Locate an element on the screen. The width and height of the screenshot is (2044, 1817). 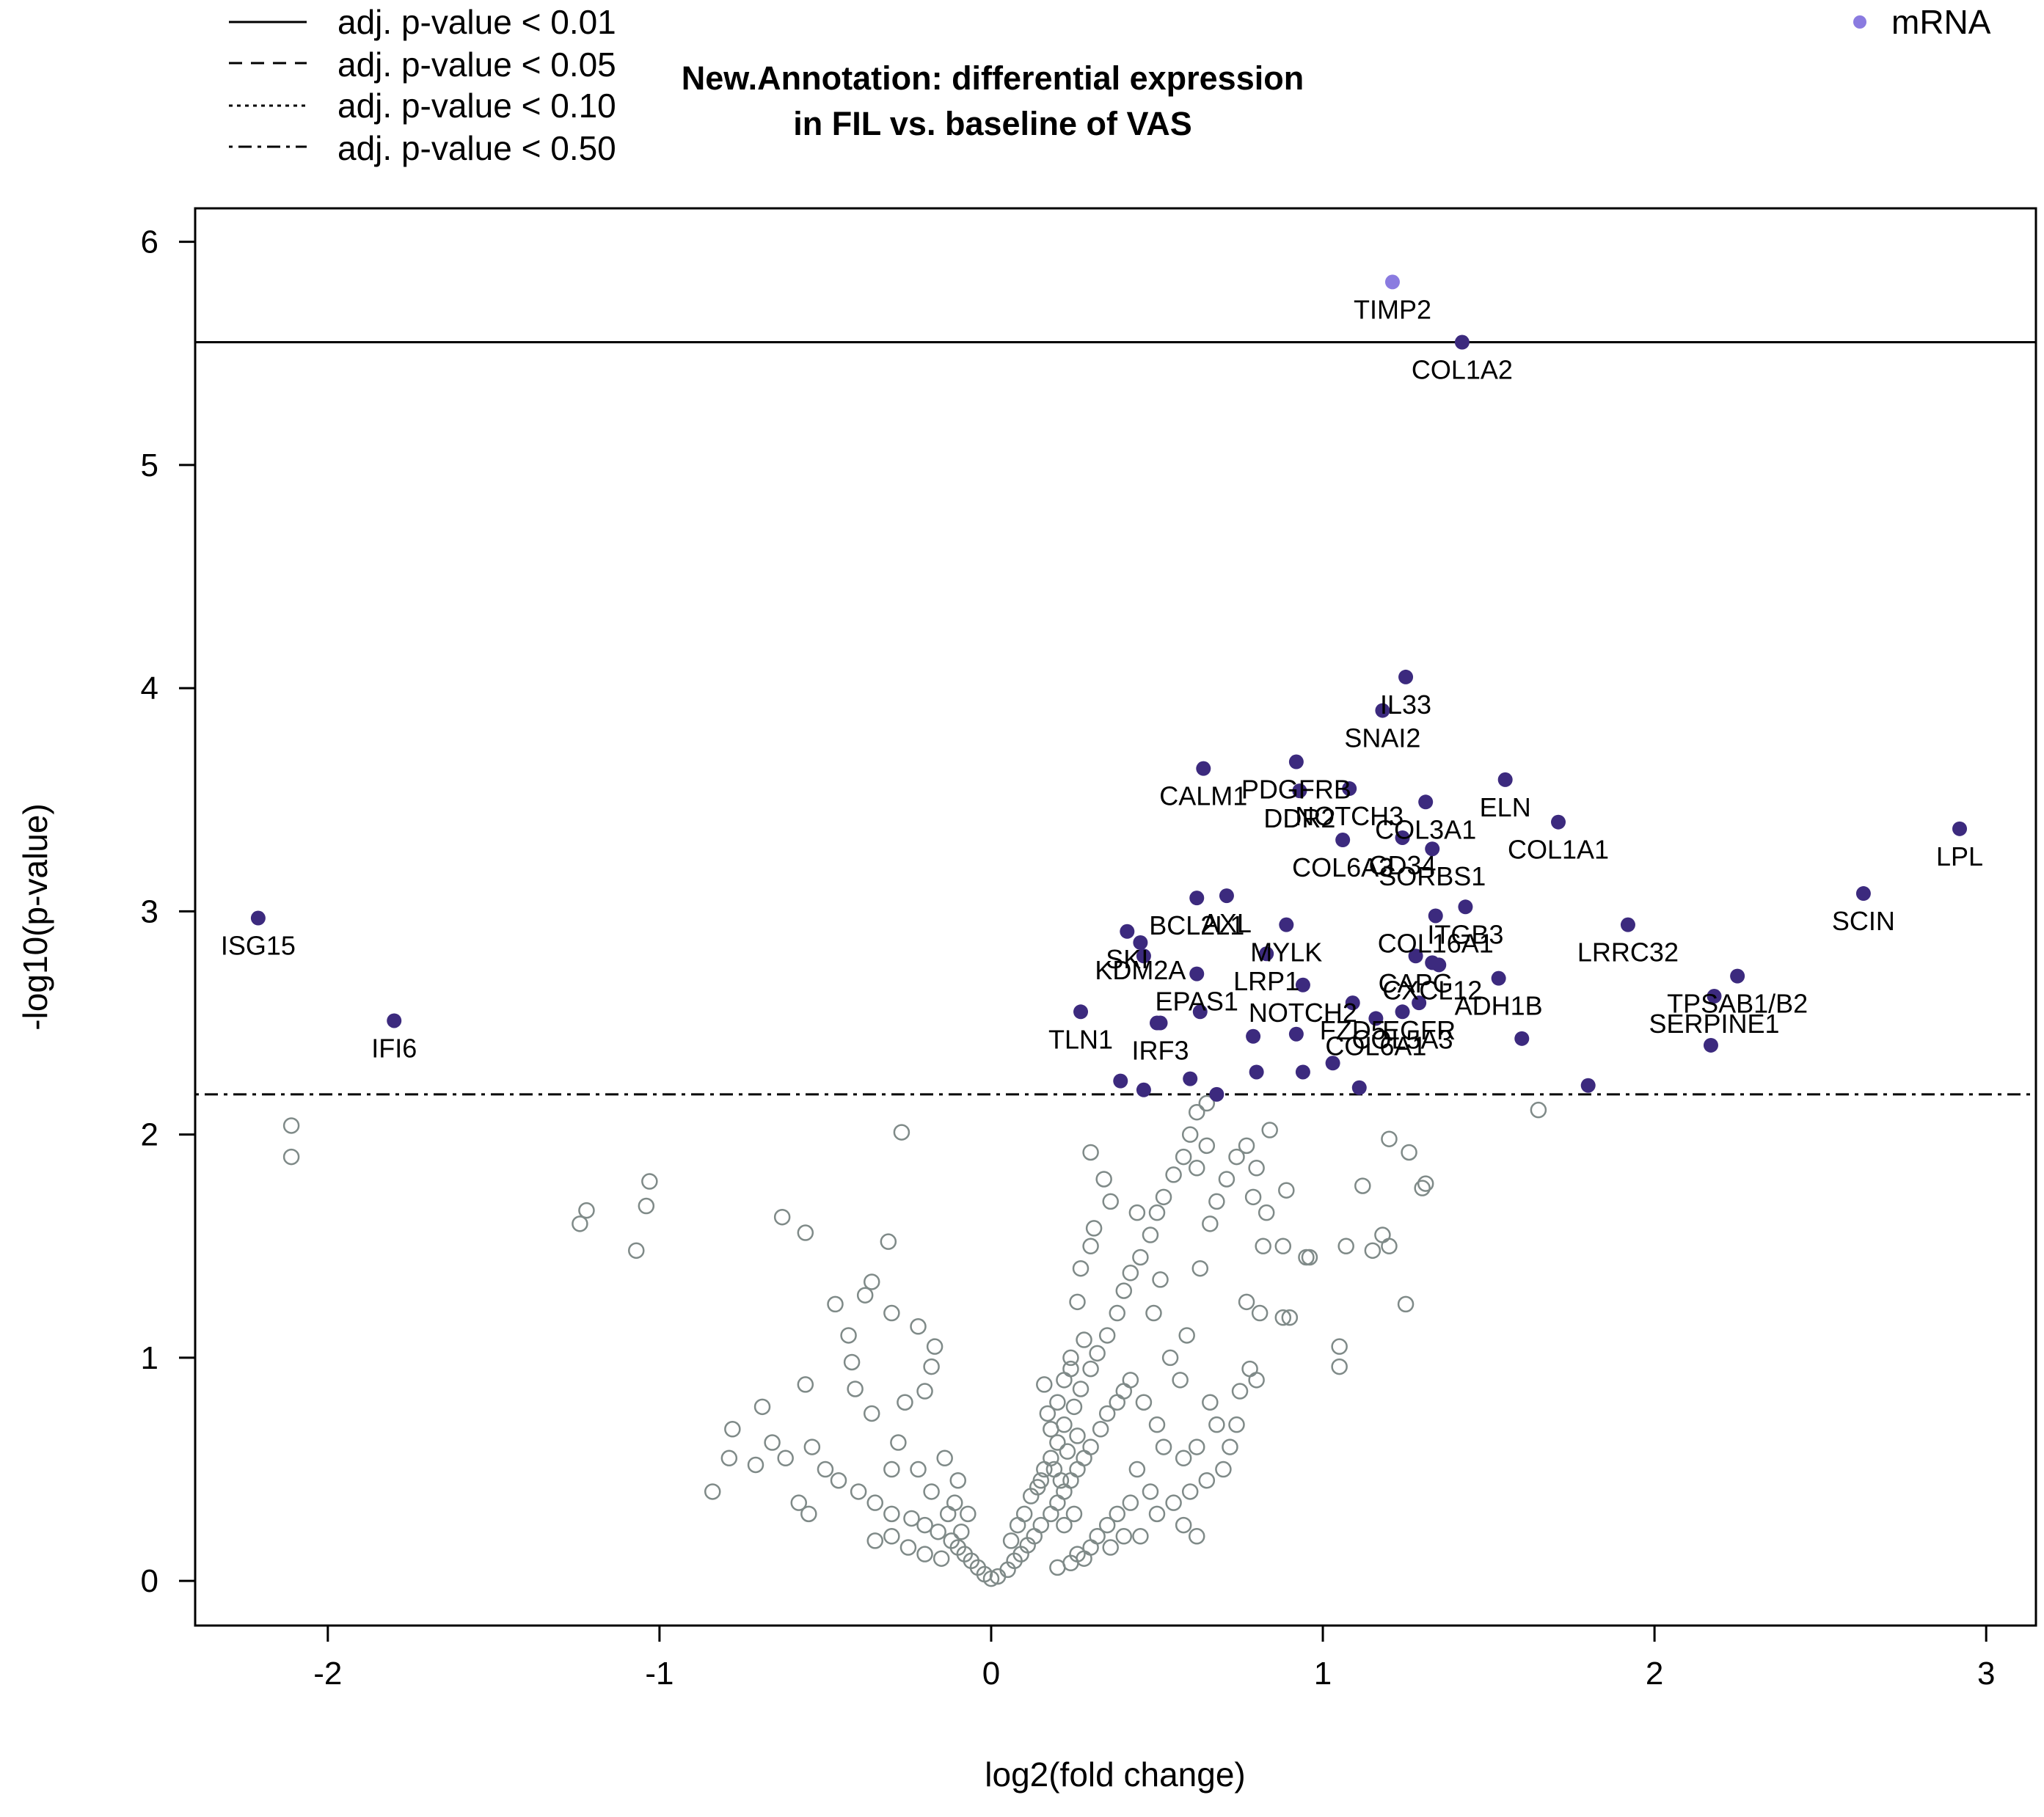
y-tick-label: 5 is located at coordinates (149, 465).